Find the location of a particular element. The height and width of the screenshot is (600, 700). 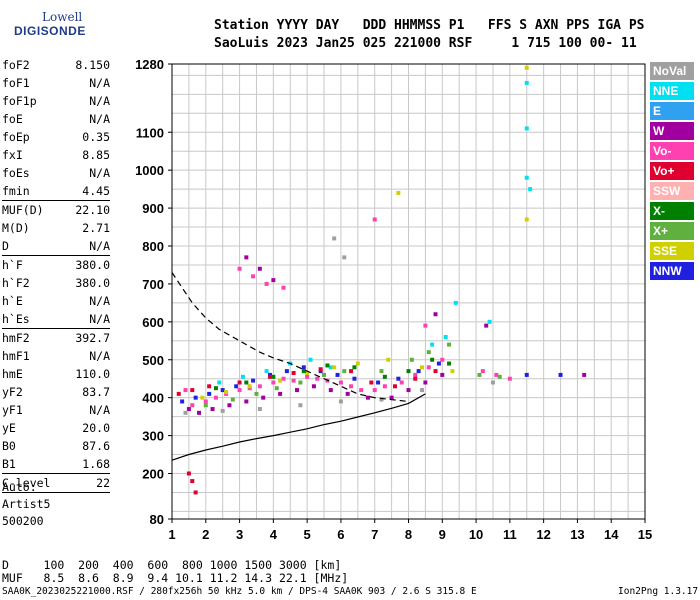

x-tick-label: 12 is located at coordinates (543, 534).